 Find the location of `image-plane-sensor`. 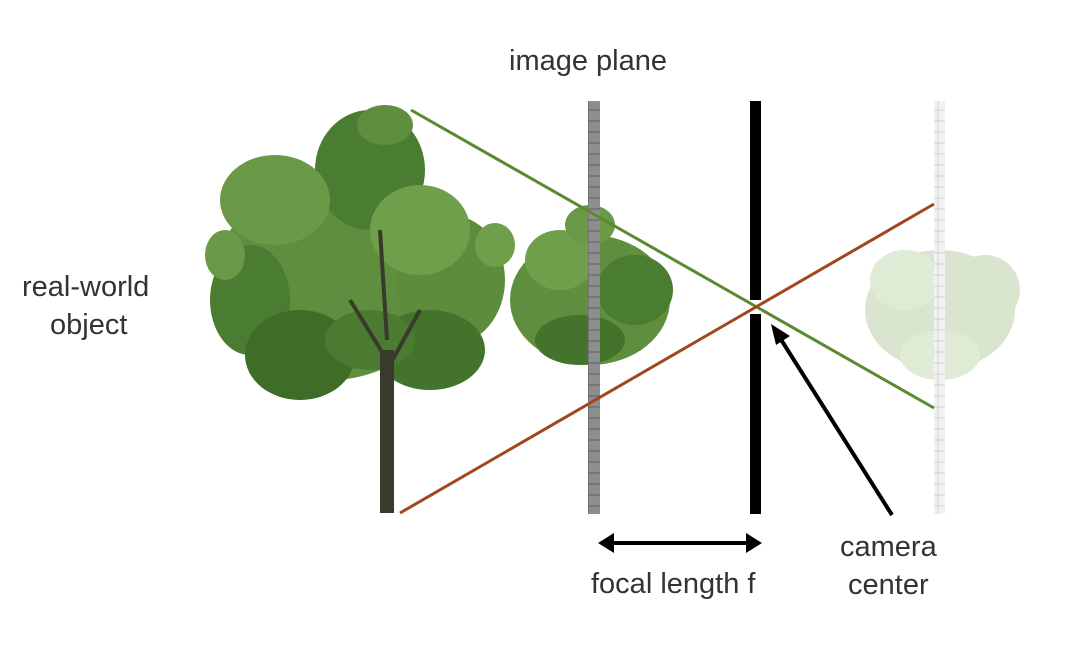

image-plane-sensor is located at coordinates (594, 307).